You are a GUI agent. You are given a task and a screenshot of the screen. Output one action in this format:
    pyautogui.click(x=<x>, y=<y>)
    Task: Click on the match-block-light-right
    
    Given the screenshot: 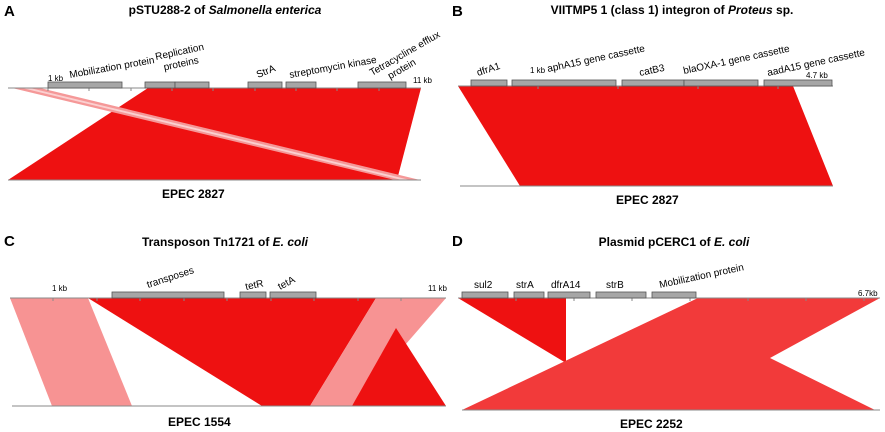 What is the action you would take?
    pyautogui.click(x=378, y=352)
    